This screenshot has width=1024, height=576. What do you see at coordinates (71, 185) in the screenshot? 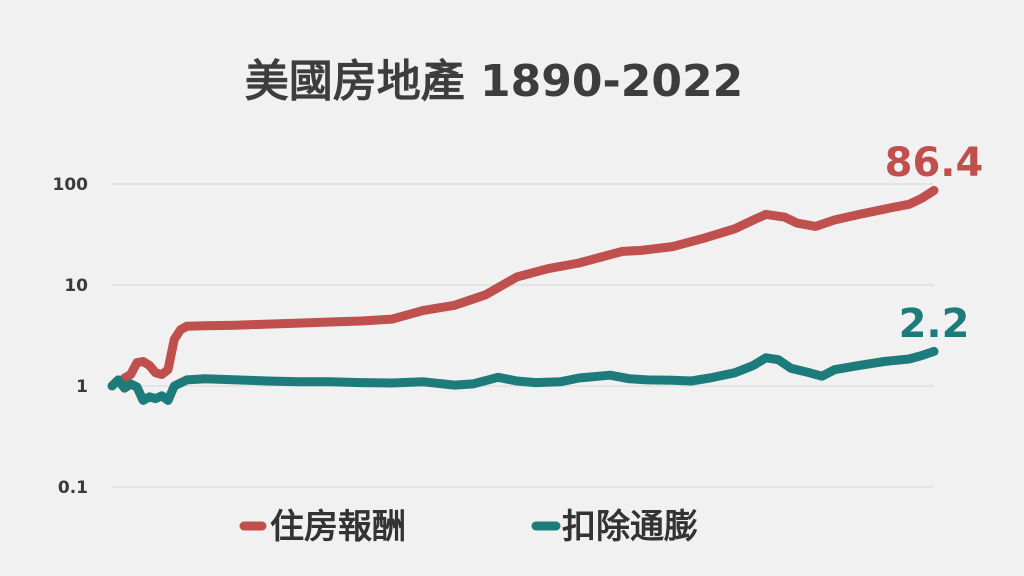
I see `y-tick-label-100: 100` at bounding box center [71, 185].